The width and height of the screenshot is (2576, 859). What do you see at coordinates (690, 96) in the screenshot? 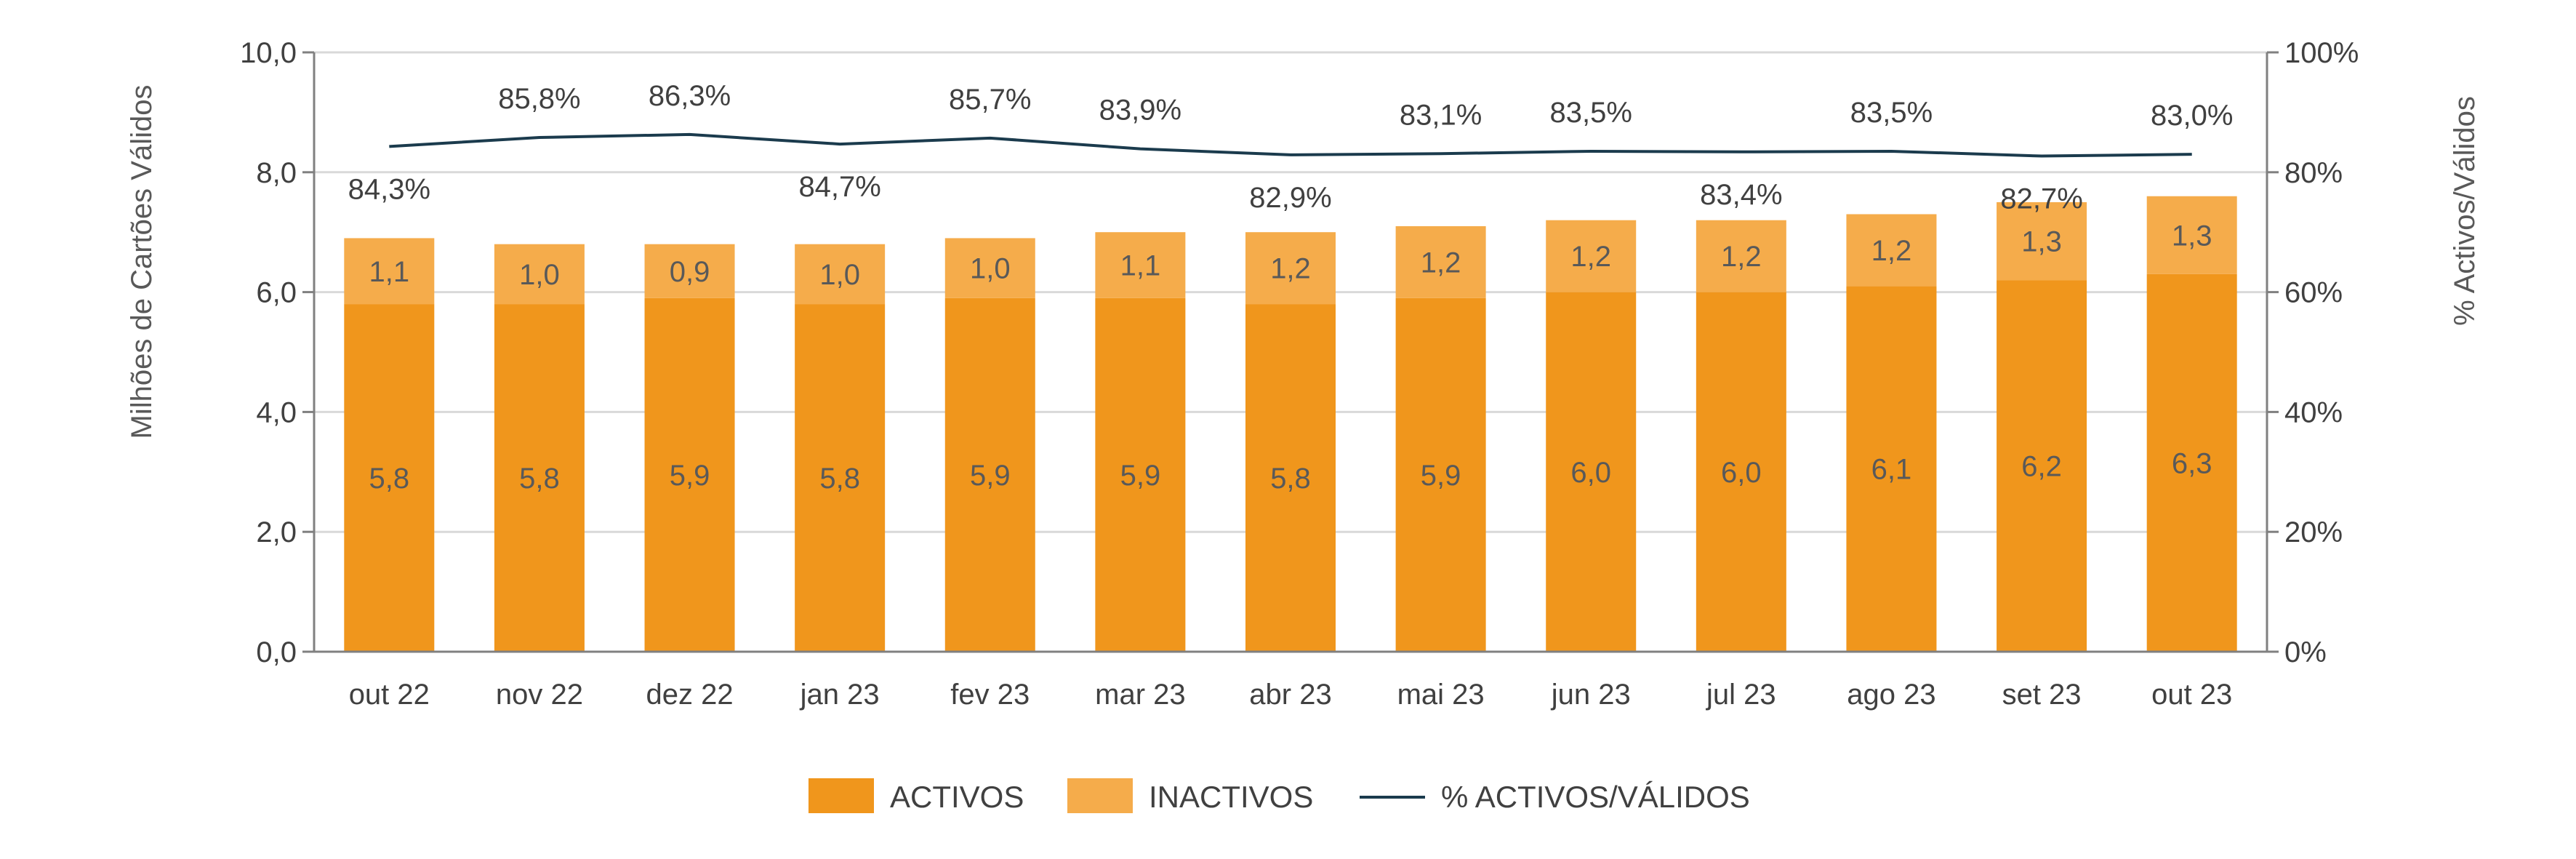
I see `pct-label: 86,3%` at bounding box center [690, 96].